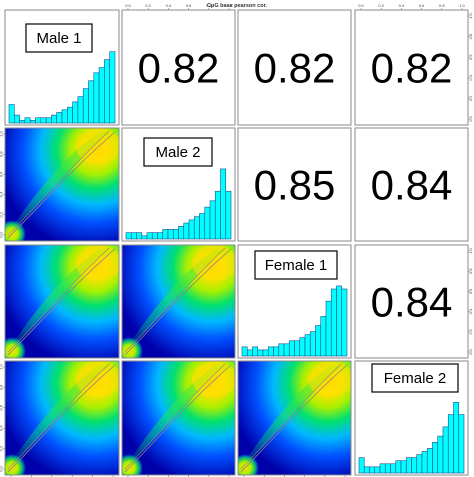 The height and width of the screenshot is (477, 474). What do you see at coordinates (411, 301) in the screenshot?
I see `corr-panel-2-3: 0.84` at bounding box center [411, 301].